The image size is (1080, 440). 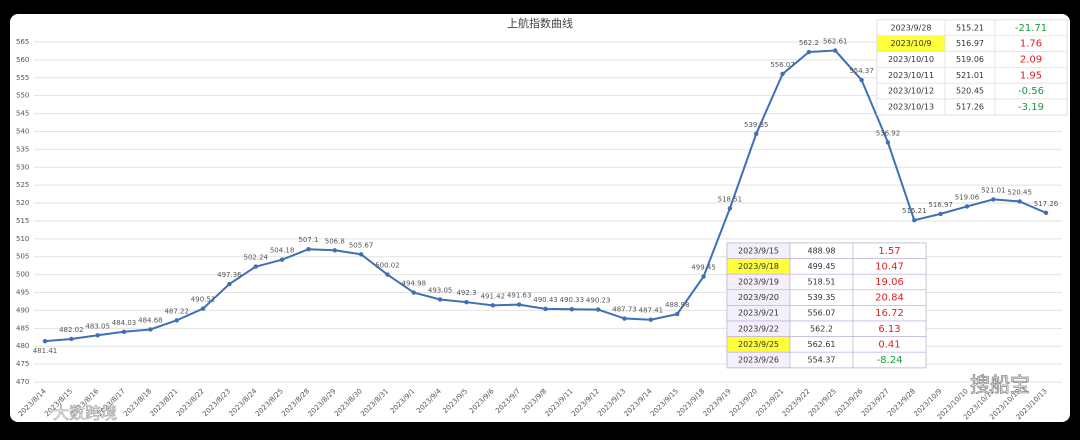 I want to click on data-label: 507.1, so click(x=308, y=240).